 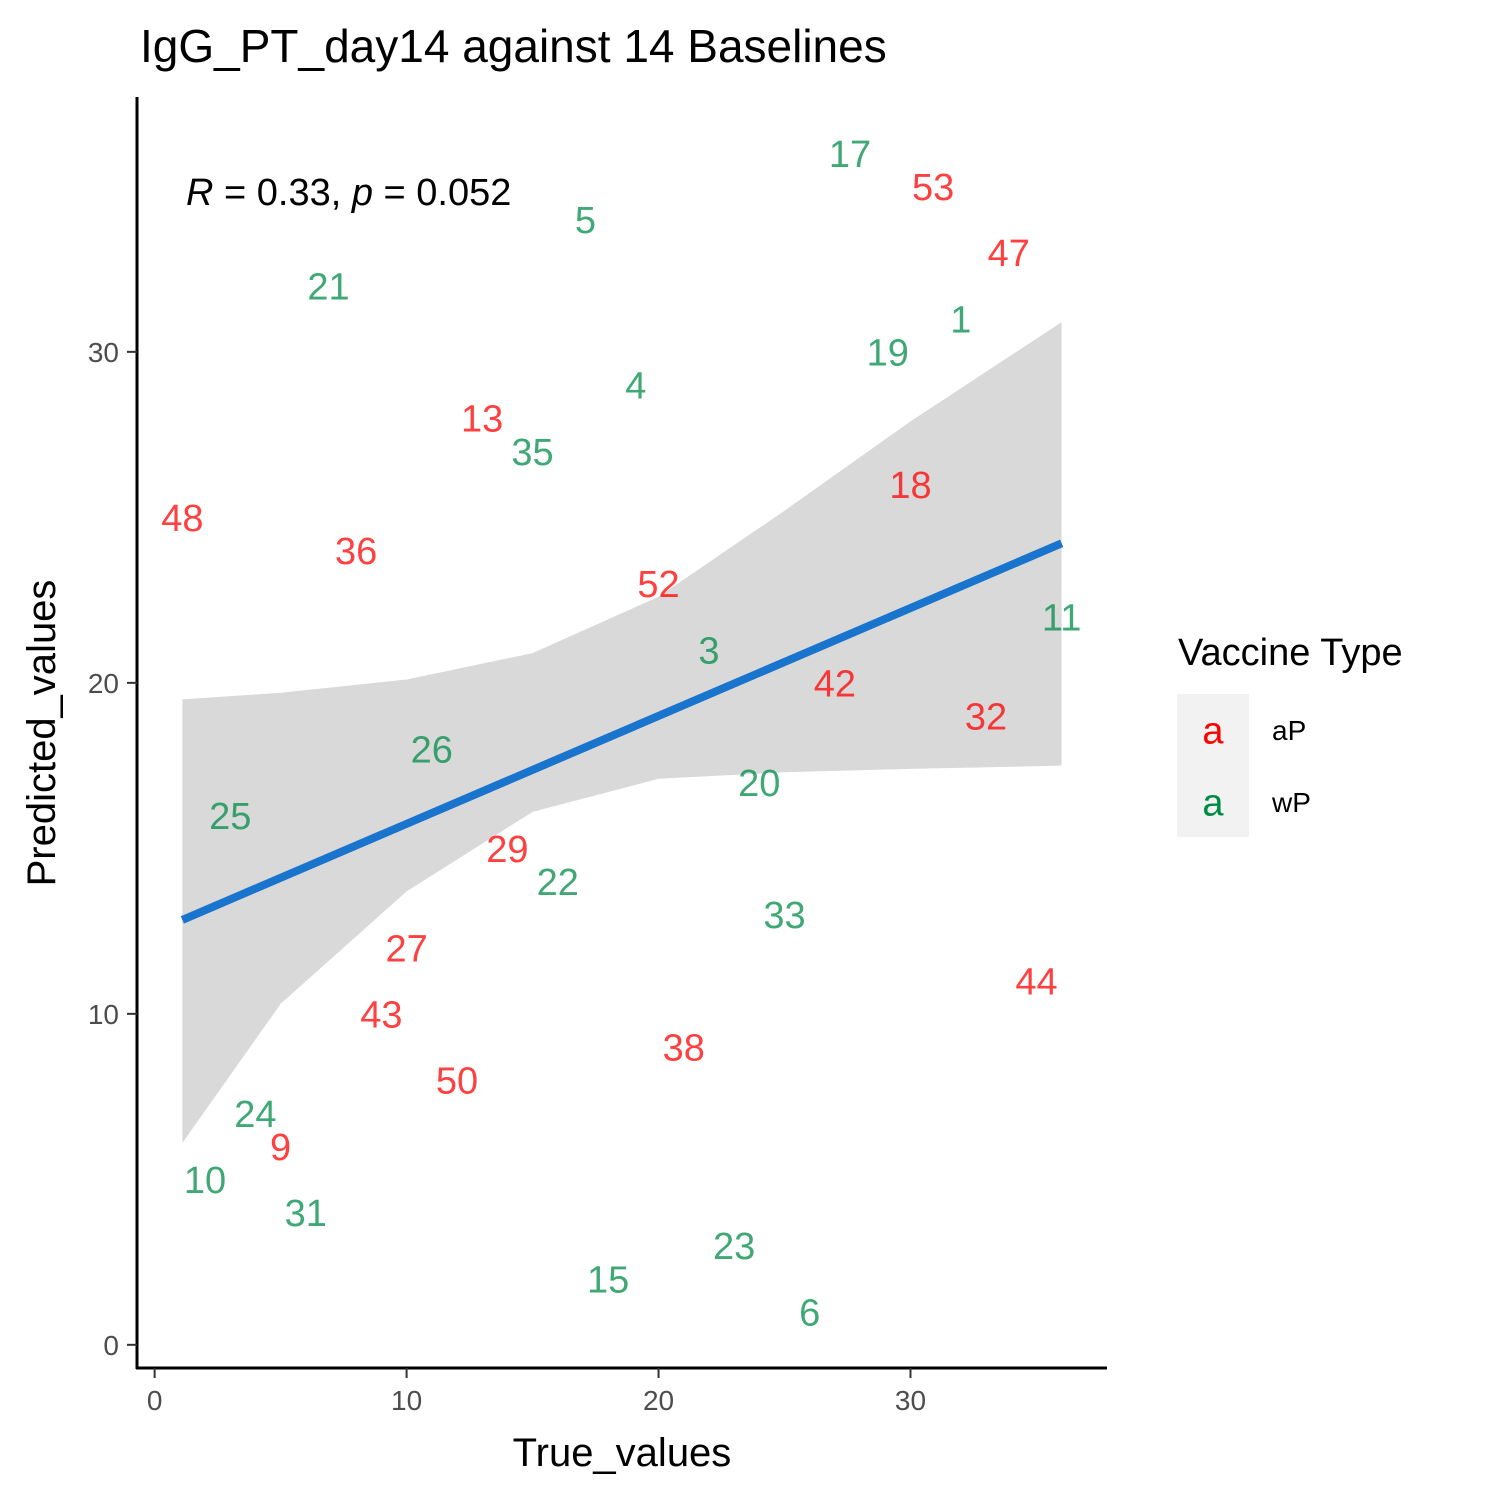 What do you see at coordinates (1036, 982) in the screenshot?
I see `point-label-44: 44` at bounding box center [1036, 982].